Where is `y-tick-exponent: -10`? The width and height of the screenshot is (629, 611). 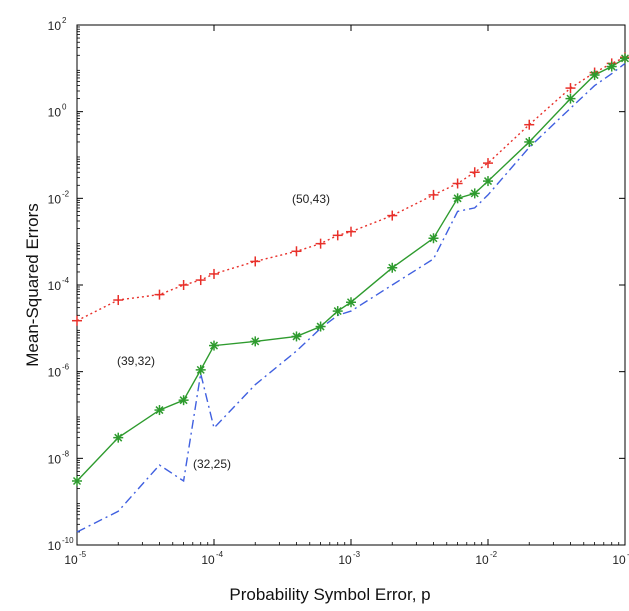 y-tick-exponent: -10 is located at coordinates (68, 540).